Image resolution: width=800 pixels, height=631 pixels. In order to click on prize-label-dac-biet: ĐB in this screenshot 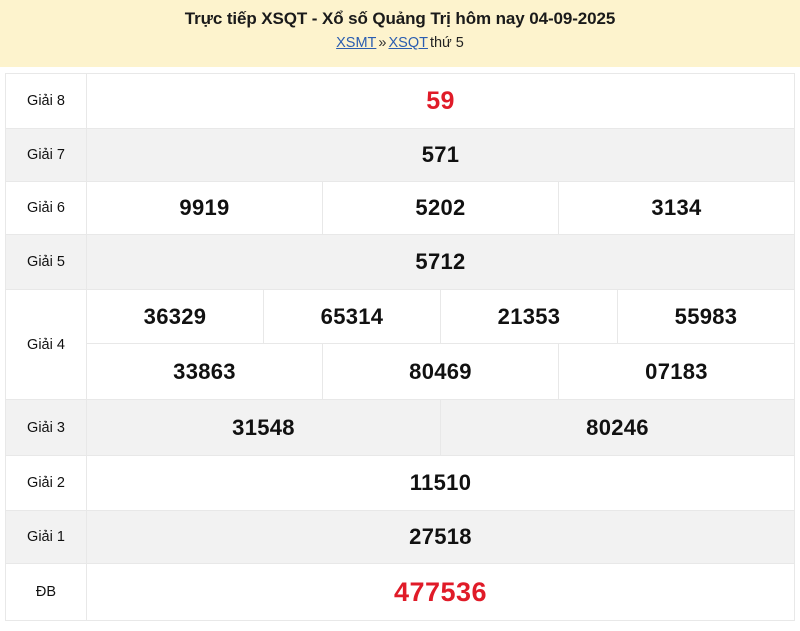, I will do `click(46, 592)`.